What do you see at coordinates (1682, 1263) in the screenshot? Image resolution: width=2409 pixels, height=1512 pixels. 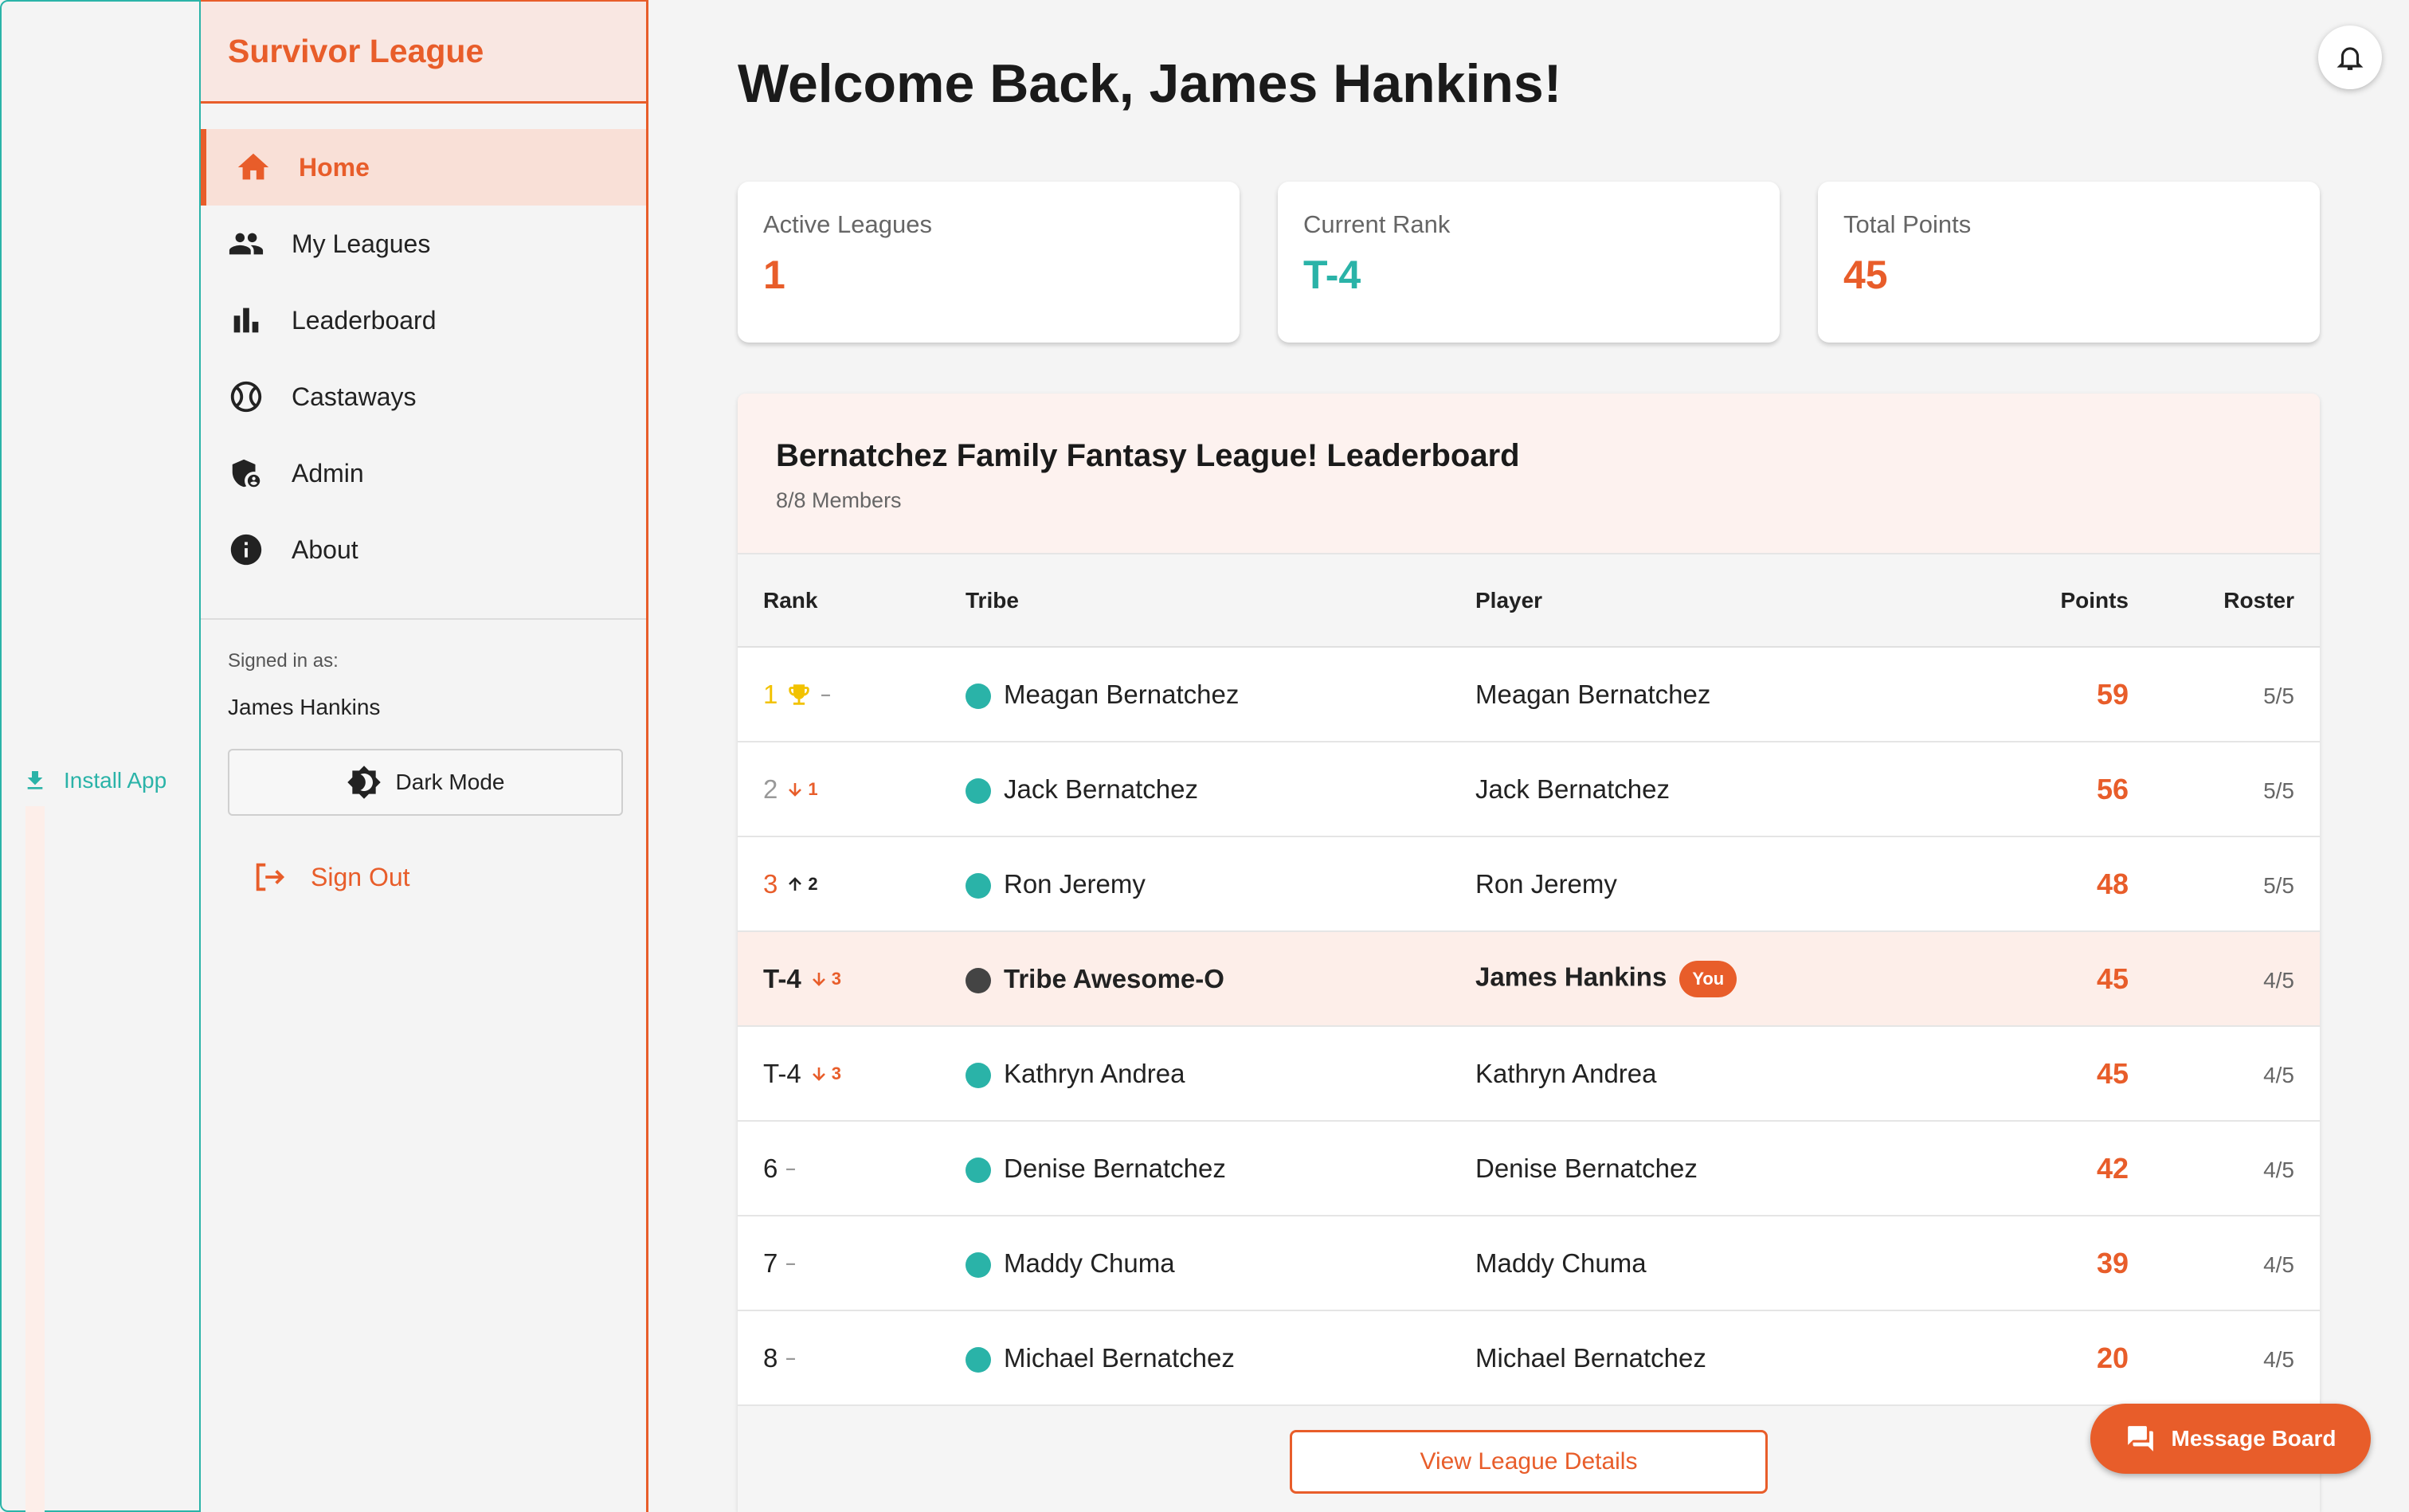 I see `player-cell: Maddy Chuma` at bounding box center [1682, 1263].